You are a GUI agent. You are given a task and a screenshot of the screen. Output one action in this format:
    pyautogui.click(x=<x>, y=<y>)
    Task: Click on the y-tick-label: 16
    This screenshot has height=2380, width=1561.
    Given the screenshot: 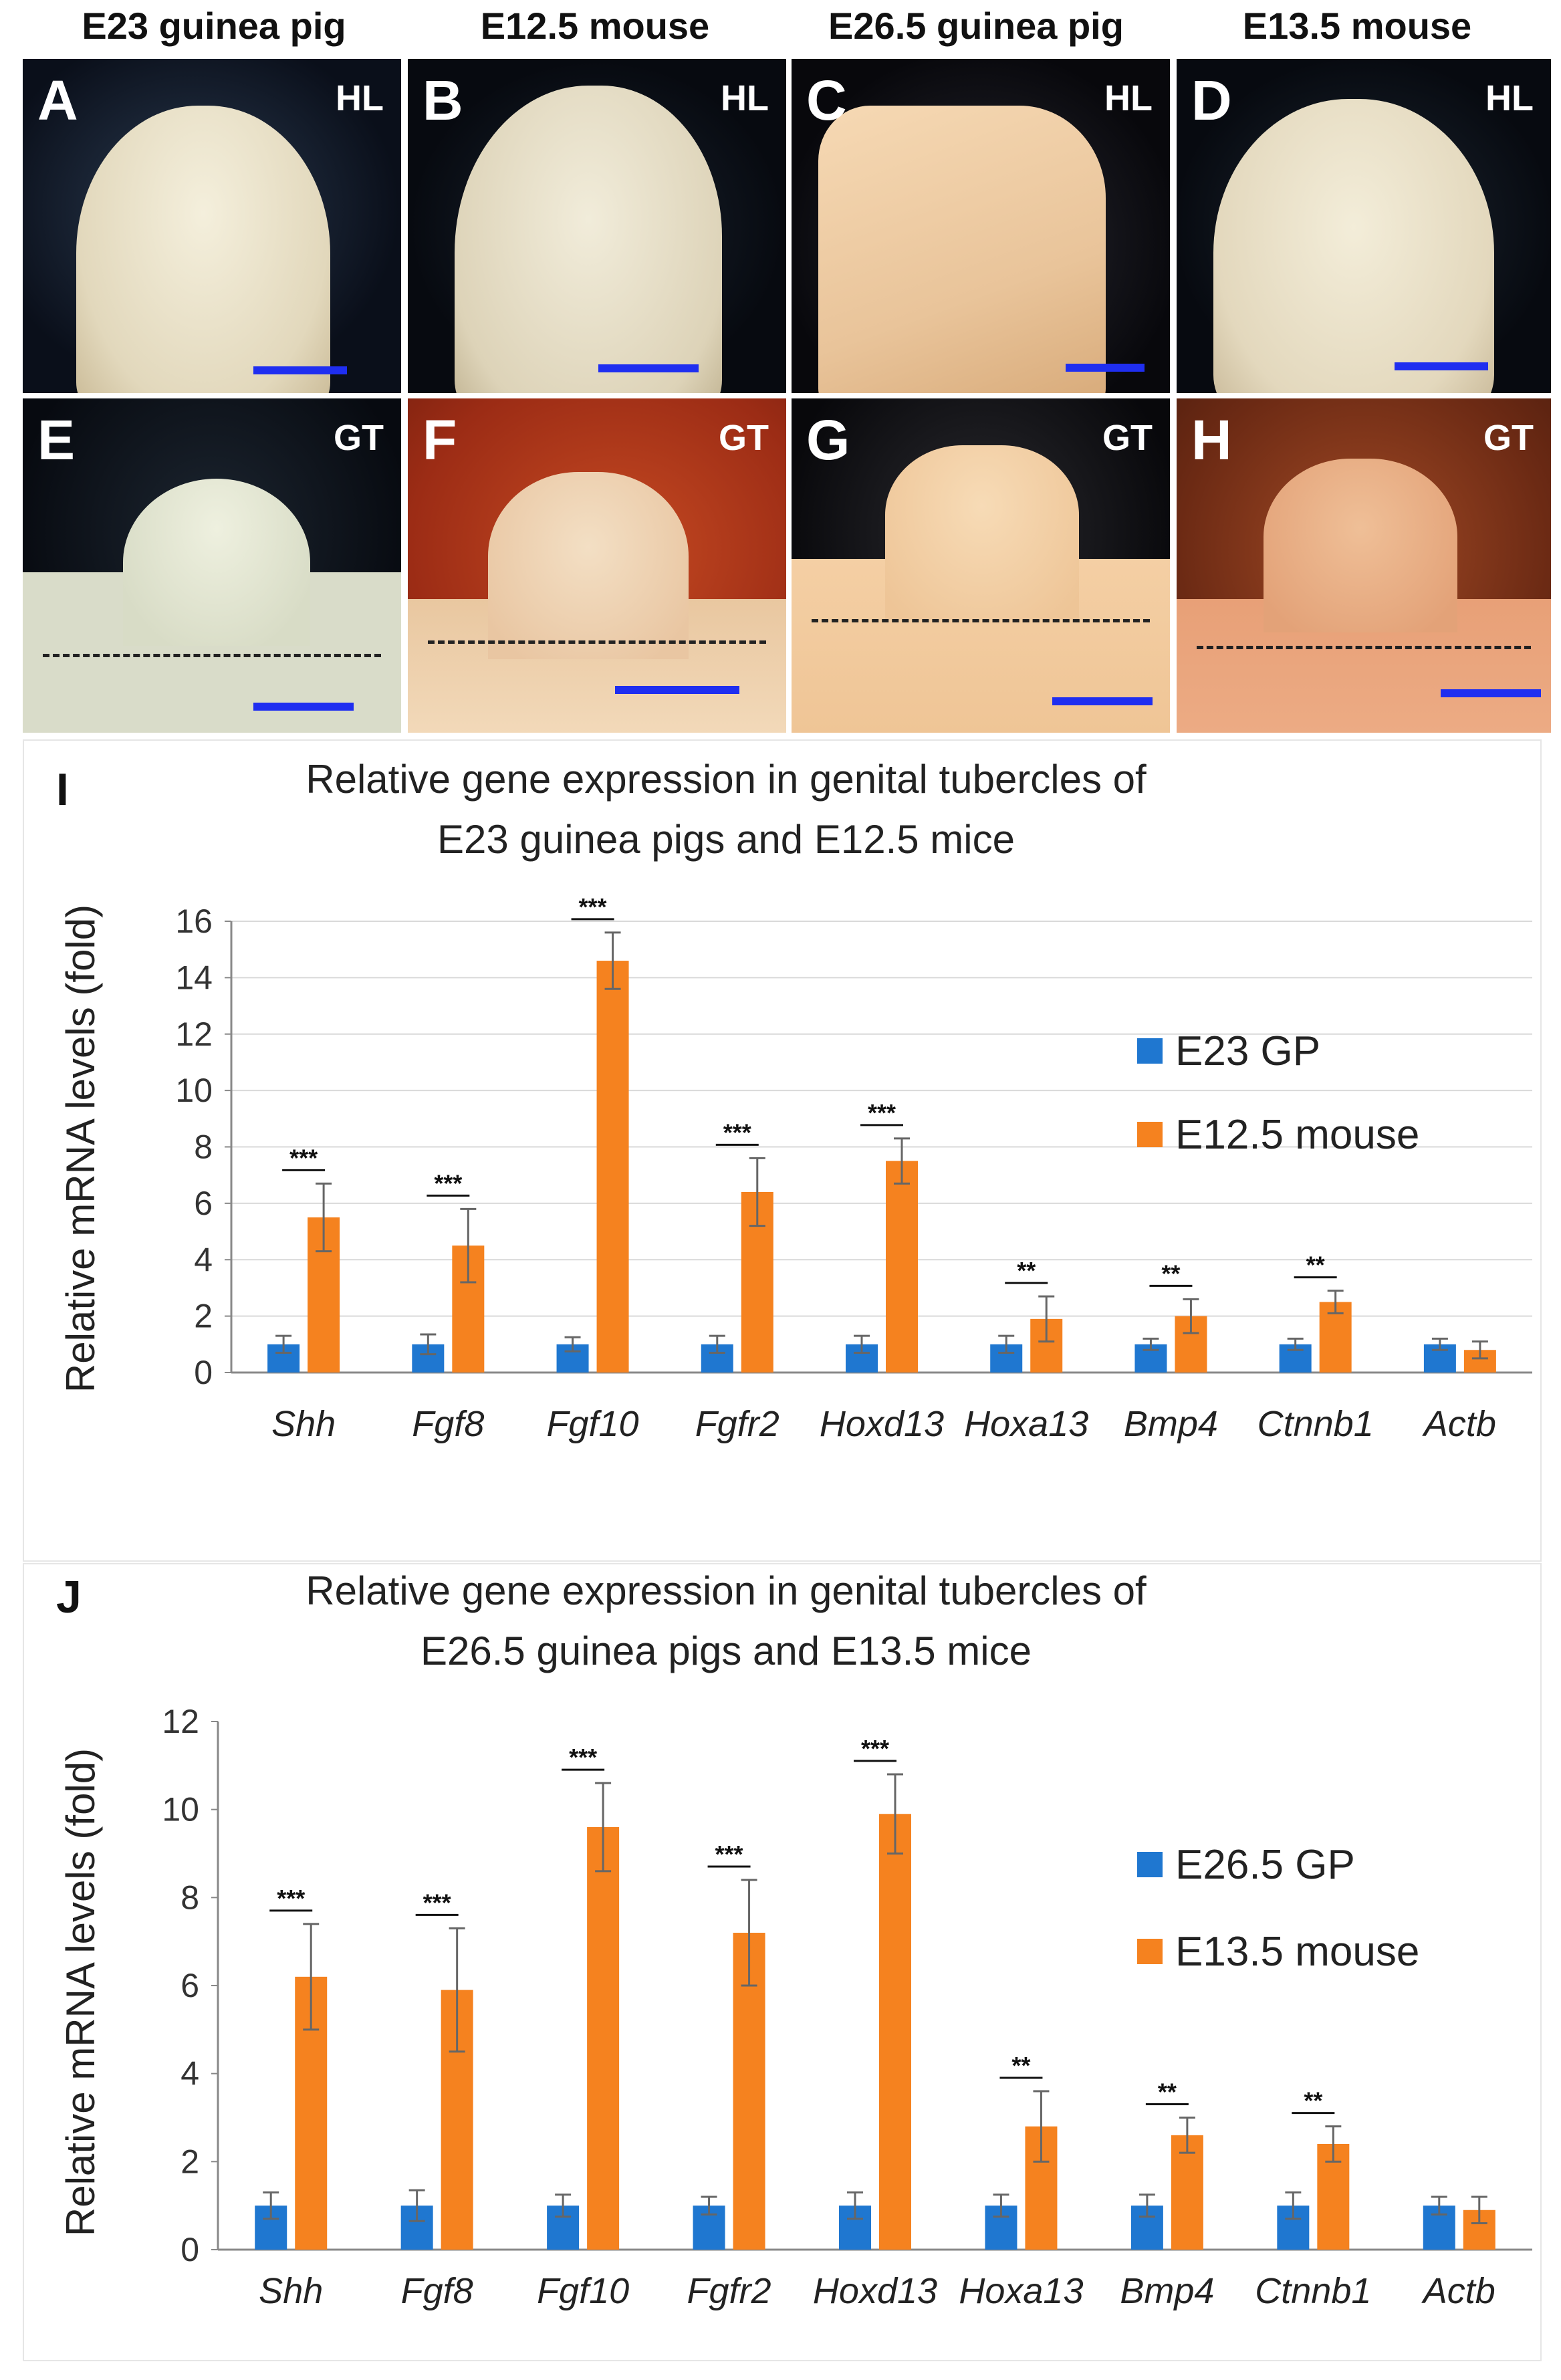 What is the action you would take?
    pyautogui.click(x=194, y=921)
    